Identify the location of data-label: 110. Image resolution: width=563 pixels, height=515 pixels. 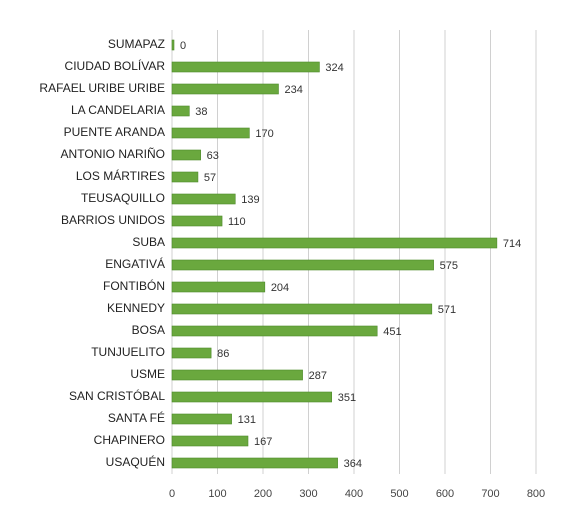
(237, 222).